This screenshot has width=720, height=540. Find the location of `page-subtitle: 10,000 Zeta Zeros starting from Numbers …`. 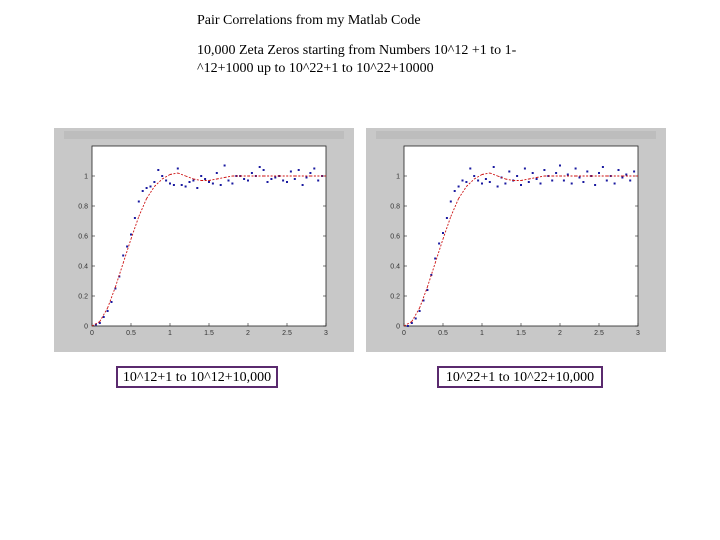

page-subtitle: 10,000 Zeta Zeros starting from Numbers … is located at coordinates (357, 59).